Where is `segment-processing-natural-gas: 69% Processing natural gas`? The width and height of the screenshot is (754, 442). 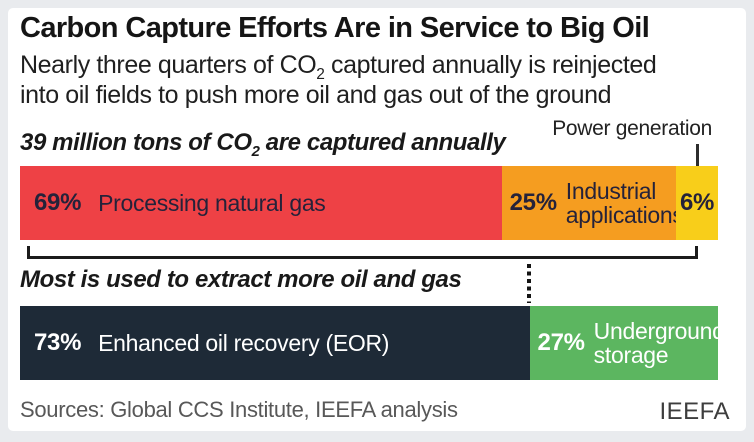
segment-processing-natural-gas: 69% Processing natural gas is located at coordinates (261, 203).